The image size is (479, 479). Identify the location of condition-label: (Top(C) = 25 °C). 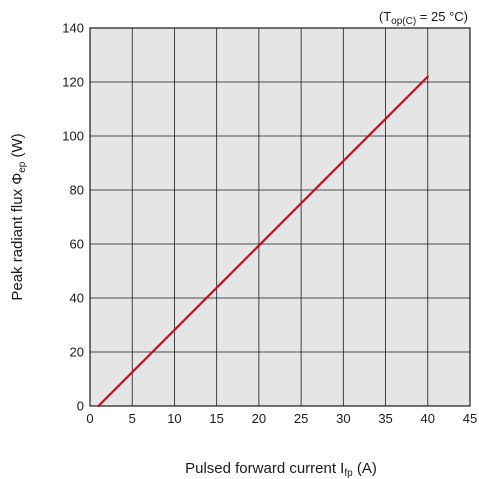
(423, 18).